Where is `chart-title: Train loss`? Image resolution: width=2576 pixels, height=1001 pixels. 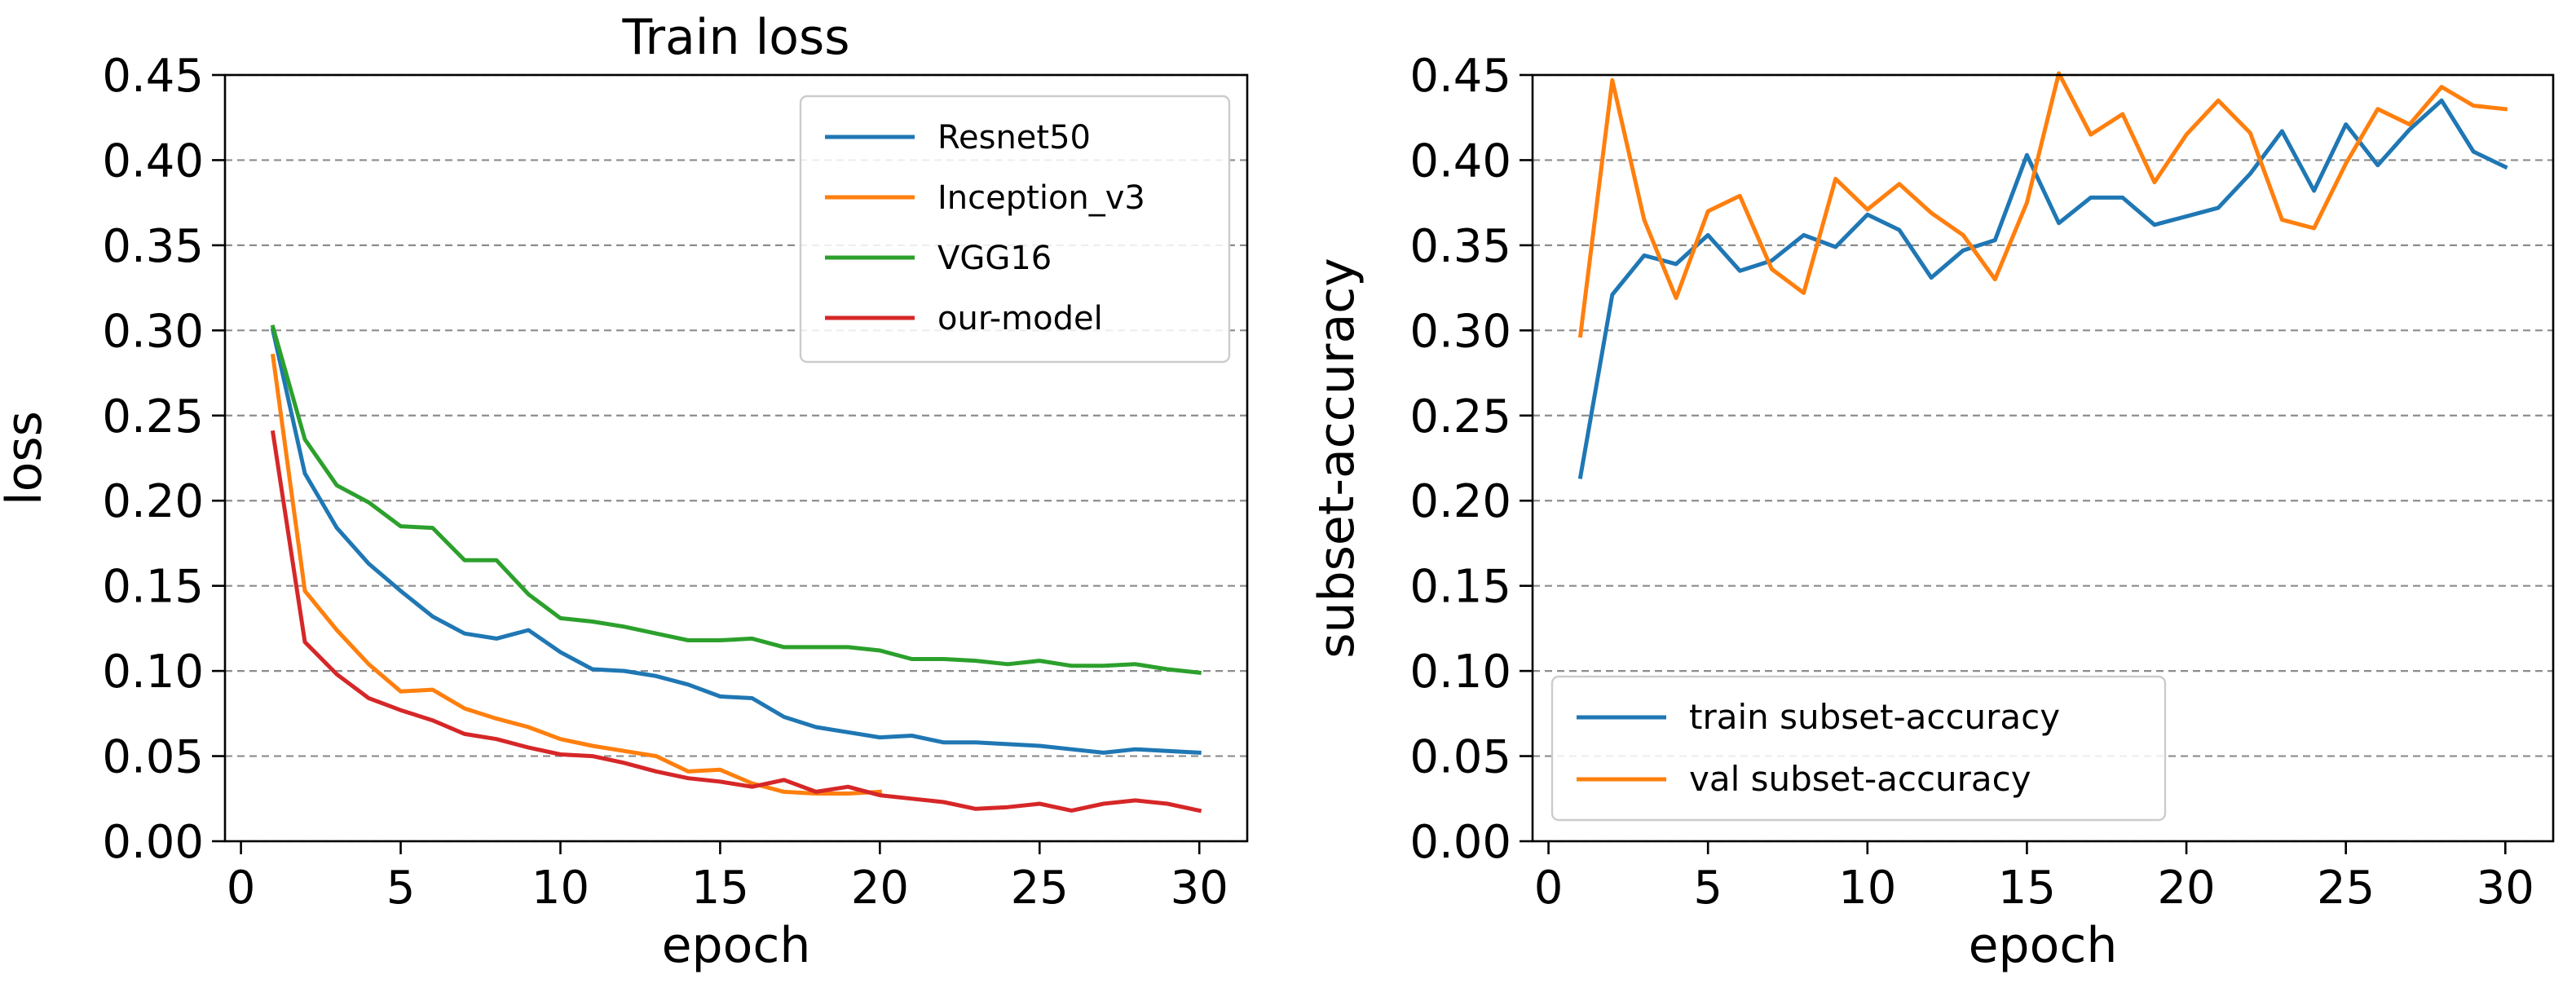 chart-title: Train loss is located at coordinates (736, 37).